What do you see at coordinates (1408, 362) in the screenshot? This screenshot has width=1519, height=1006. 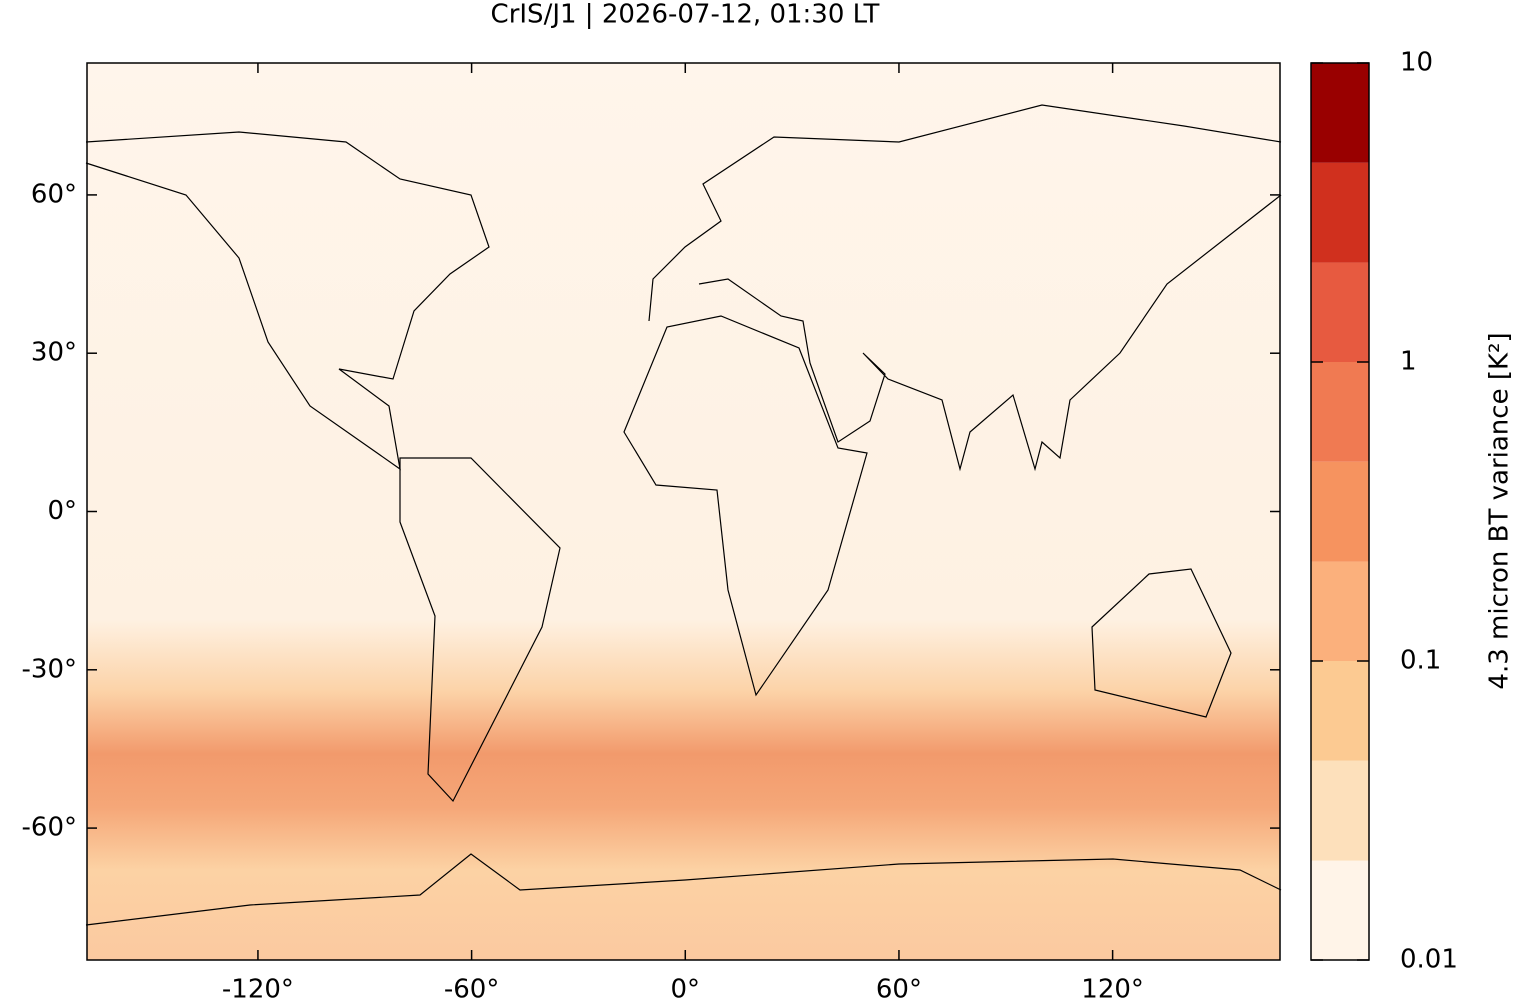 I see `colorbar-tick-label: 1` at bounding box center [1408, 362].